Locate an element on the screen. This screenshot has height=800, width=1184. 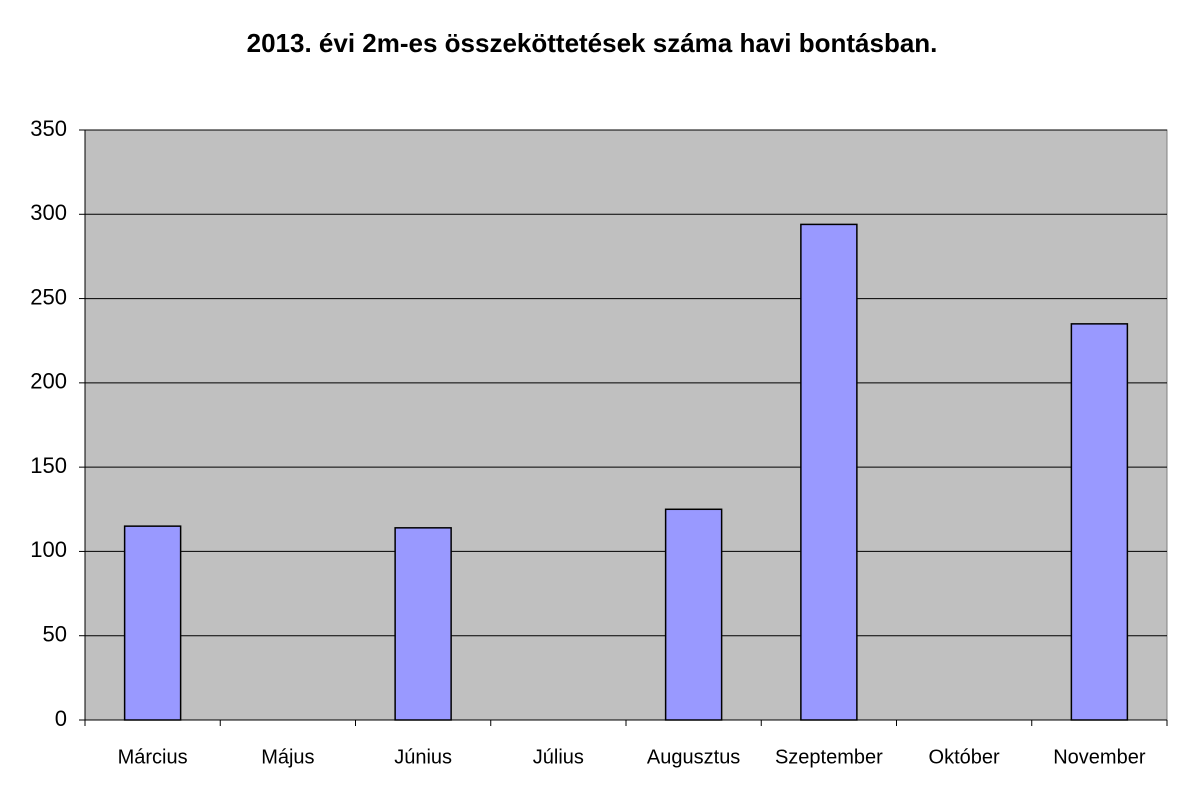
y-tick-label: 250 is located at coordinates (48, 296).